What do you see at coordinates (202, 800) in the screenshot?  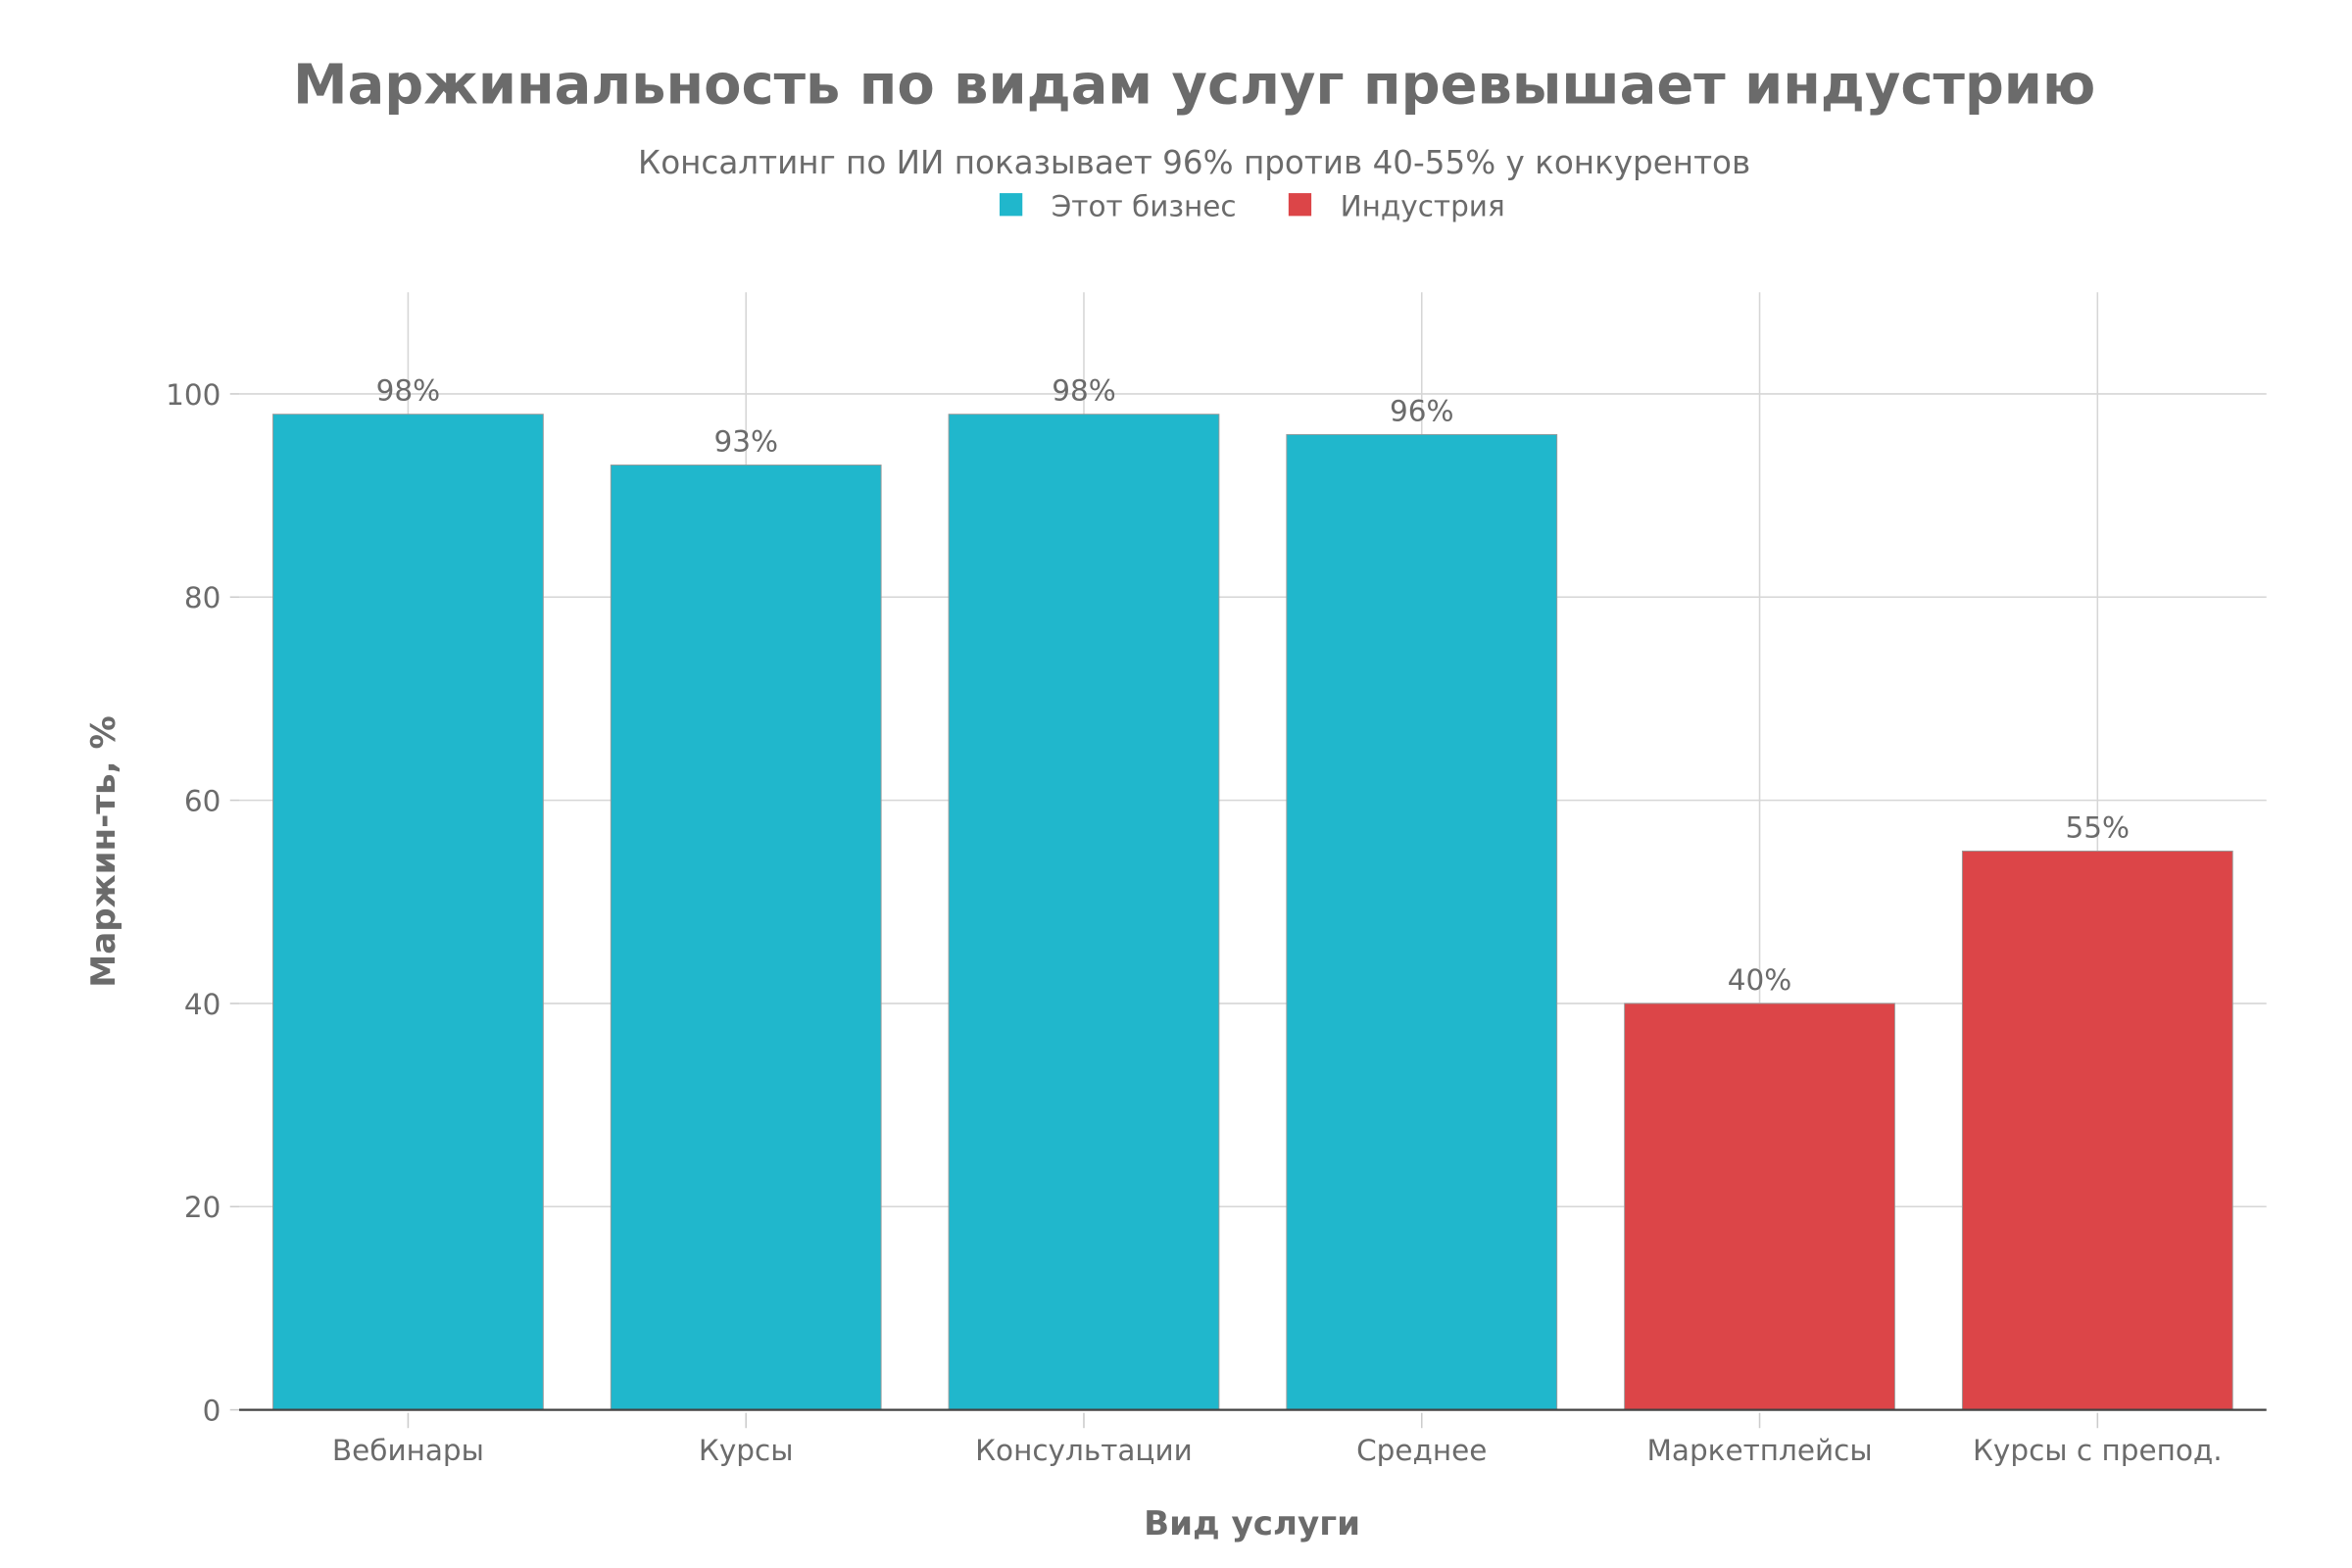 I see `y-tick-label: 60` at bounding box center [202, 800].